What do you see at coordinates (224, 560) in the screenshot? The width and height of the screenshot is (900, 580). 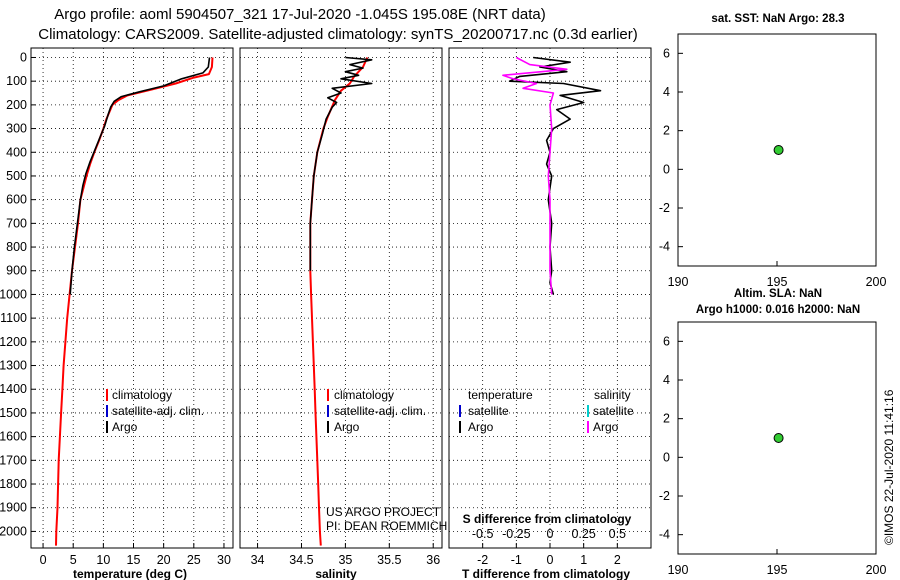 I see `x-tick-label: 30` at bounding box center [224, 560].